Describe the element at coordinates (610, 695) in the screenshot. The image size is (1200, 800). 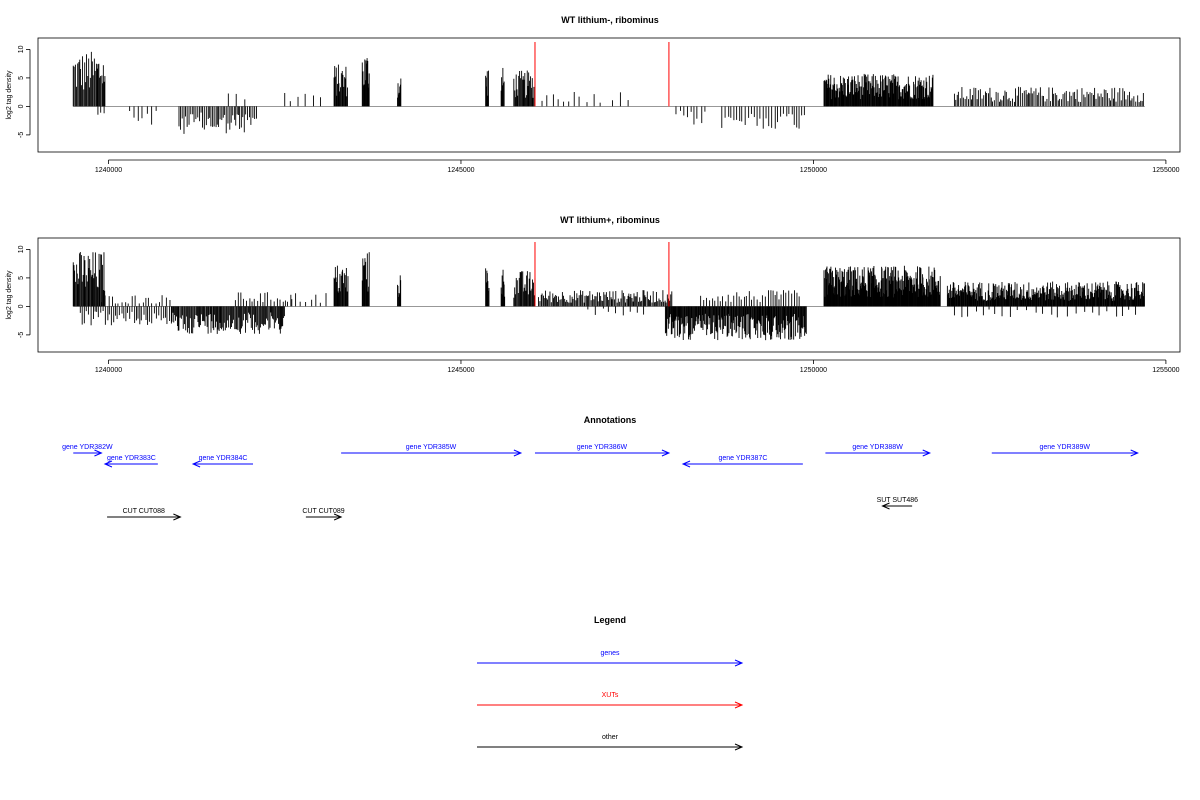
I see `legend-label: XUTs` at that location.